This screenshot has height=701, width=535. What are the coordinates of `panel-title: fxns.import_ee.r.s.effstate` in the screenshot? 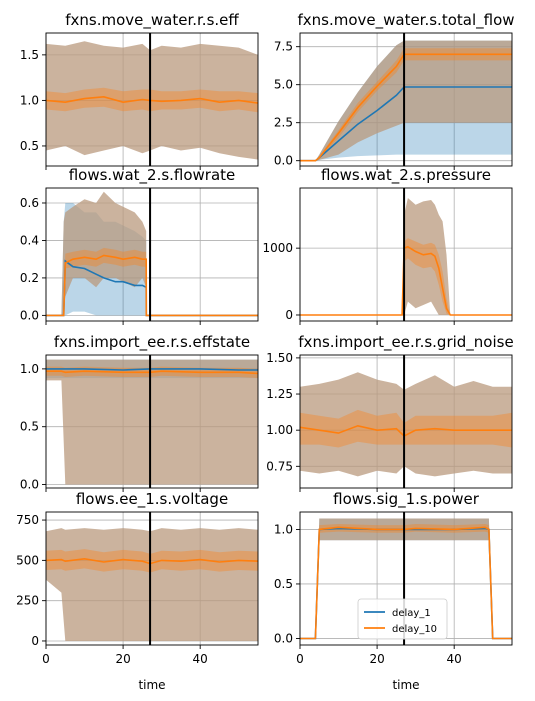 It's located at (152, 342).